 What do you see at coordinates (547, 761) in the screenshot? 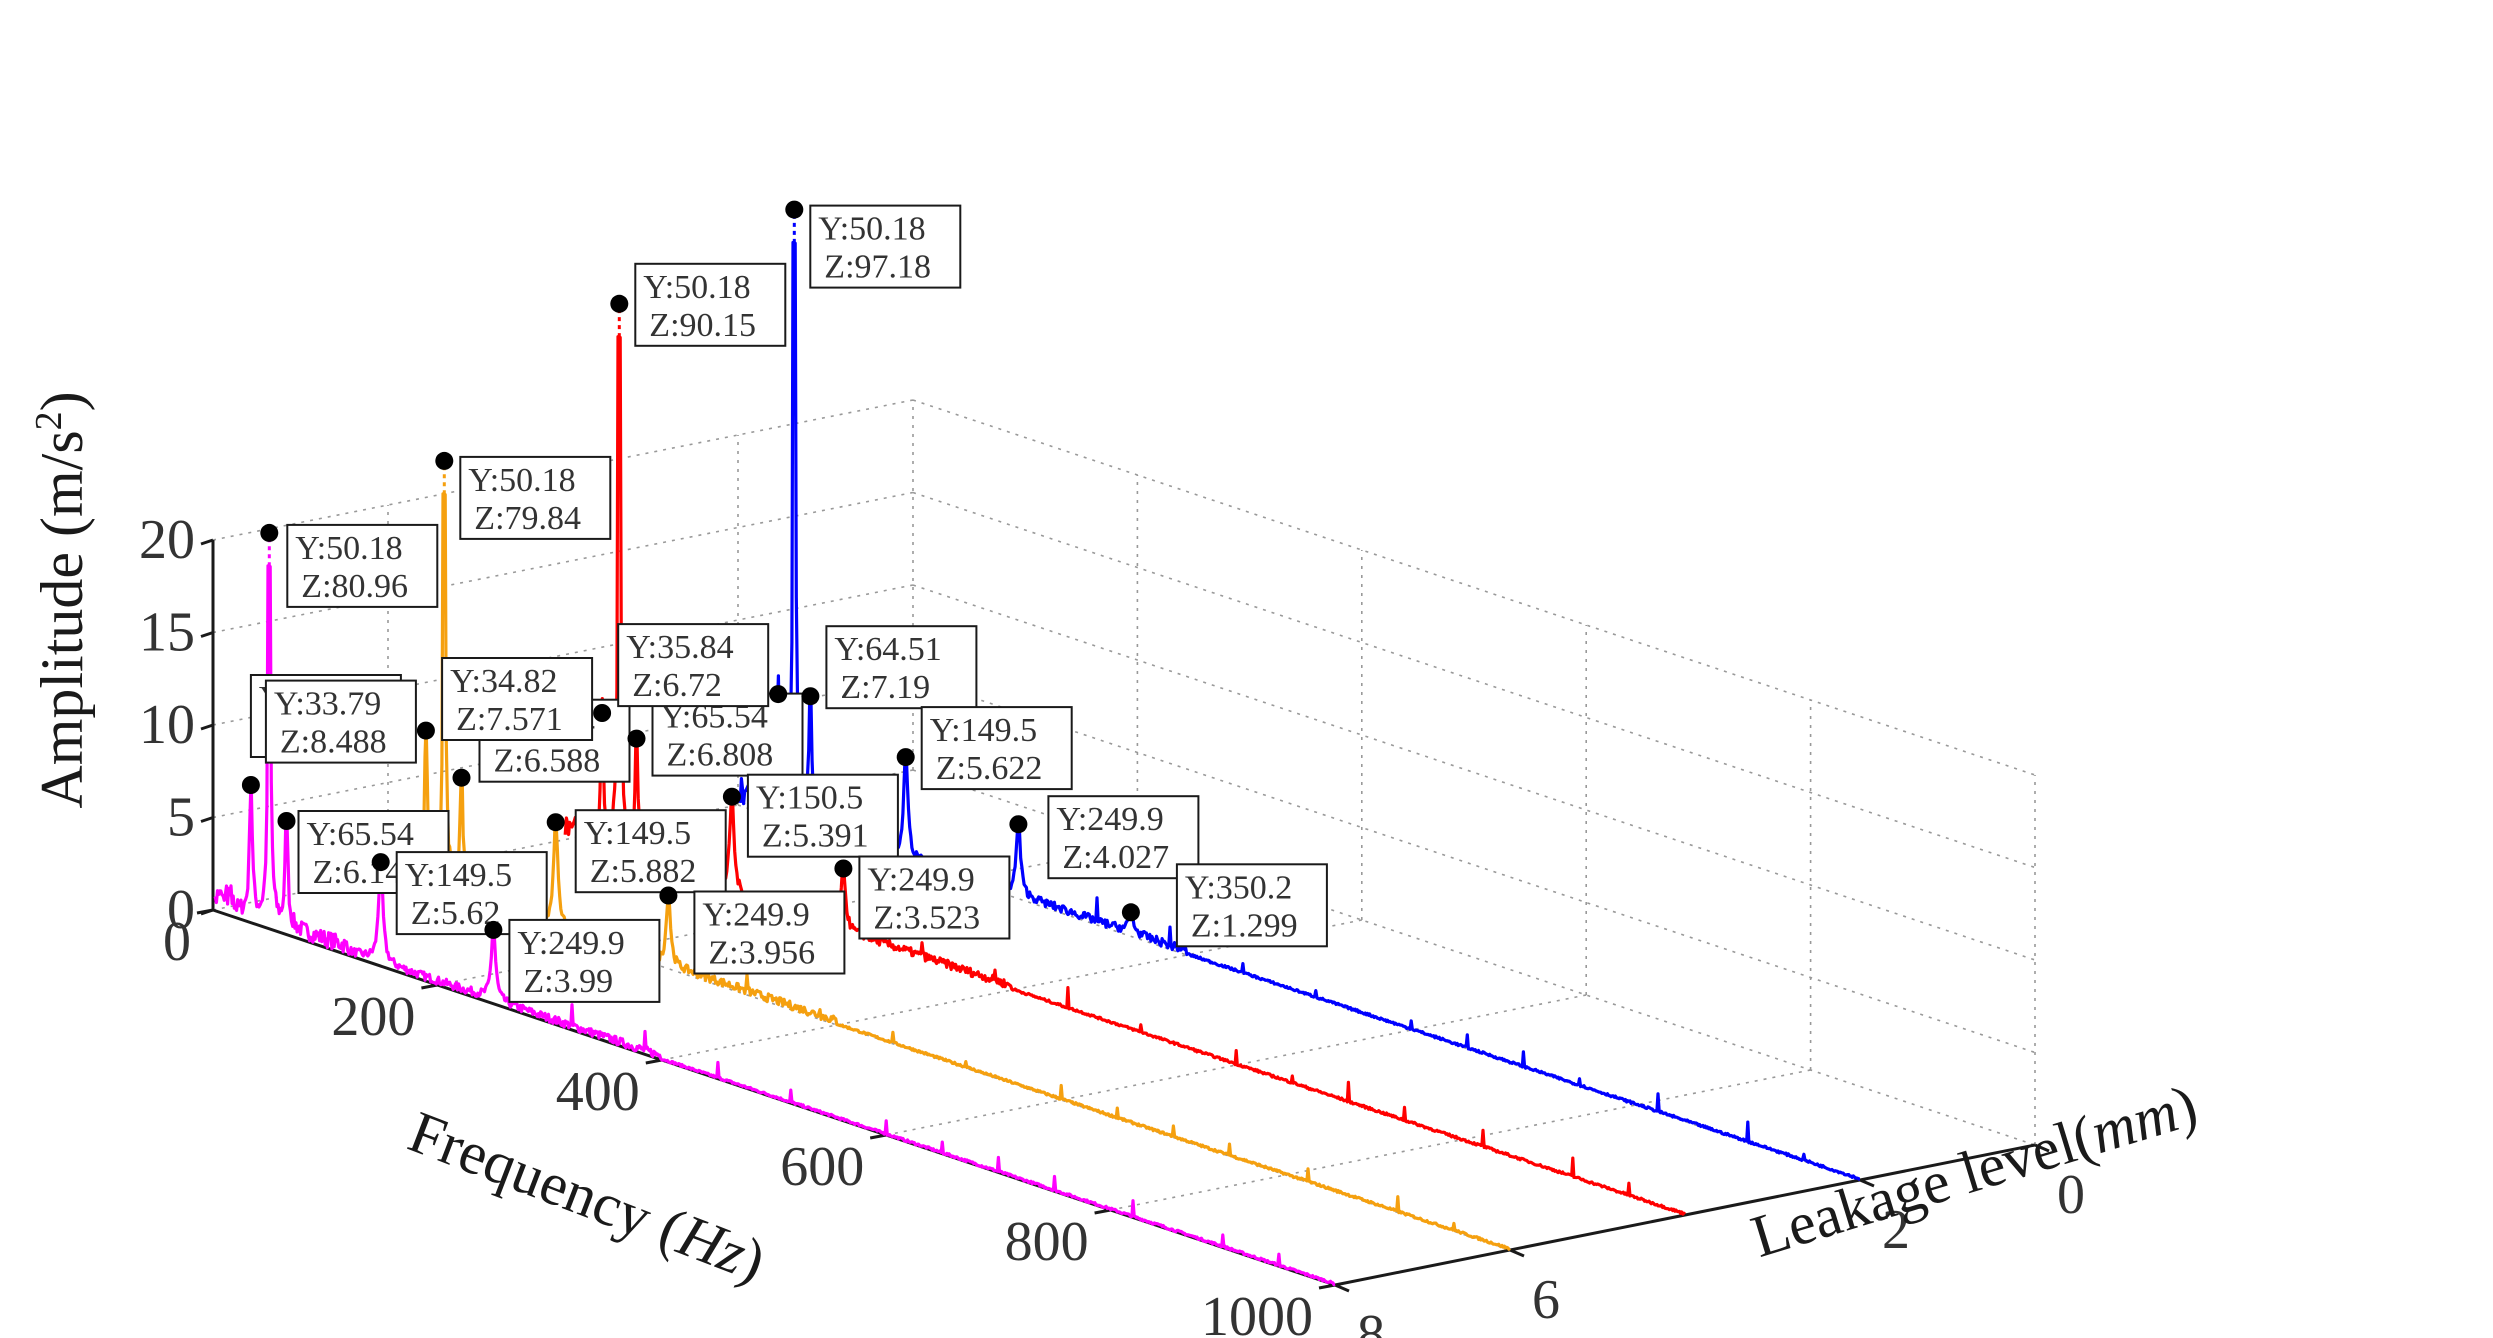
I see `datatip-label-z: Z:6.588` at bounding box center [547, 761].